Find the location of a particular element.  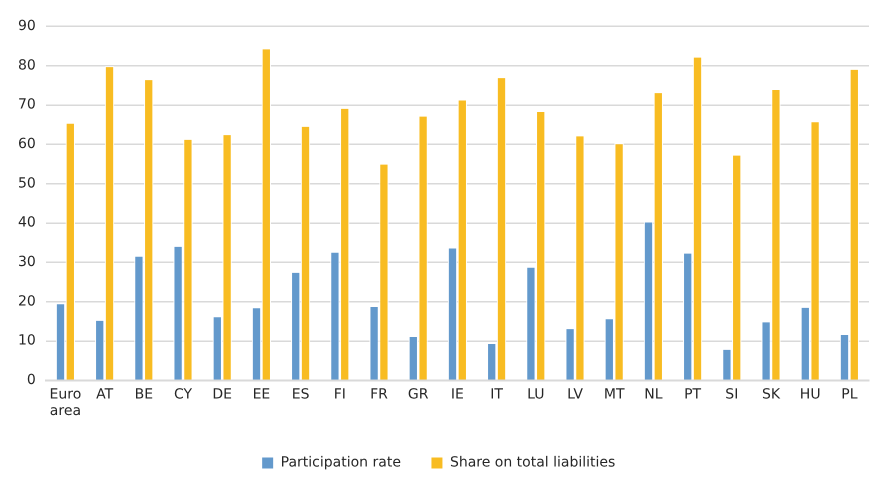

x-tick-label: FI is located at coordinates (340, 394).